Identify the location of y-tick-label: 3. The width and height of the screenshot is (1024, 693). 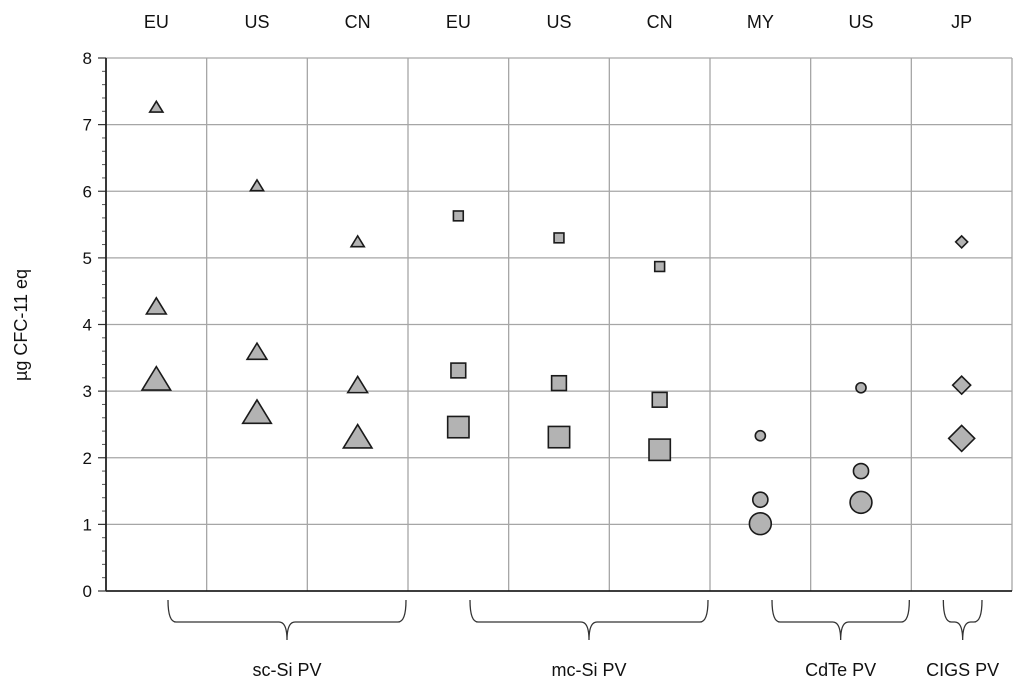
(87, 391).